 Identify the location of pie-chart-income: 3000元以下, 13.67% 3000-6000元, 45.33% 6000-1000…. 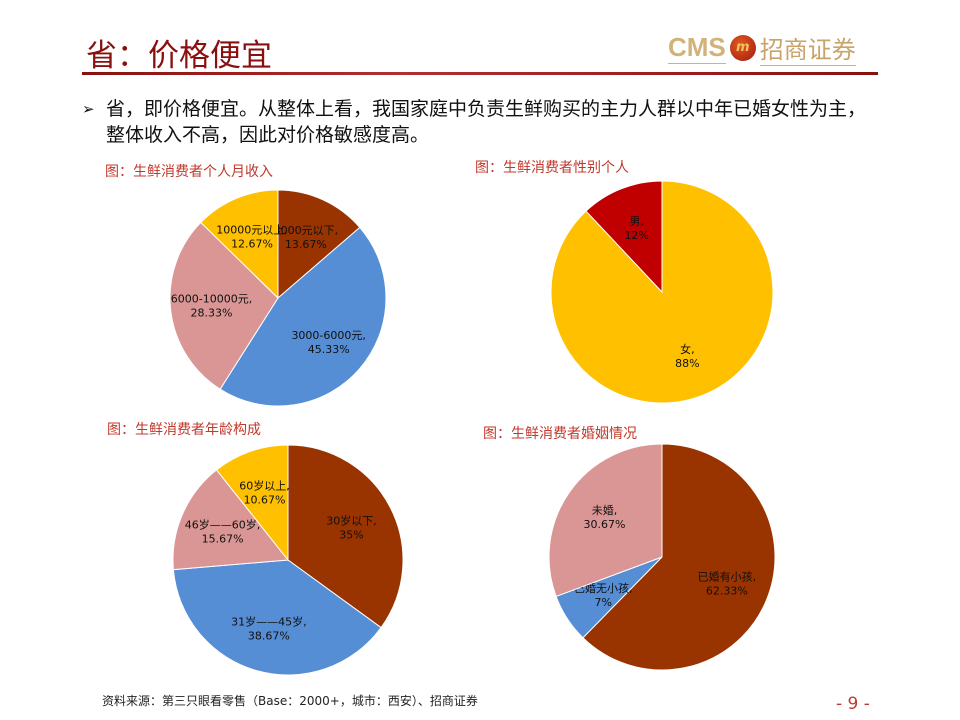
(278, 298).